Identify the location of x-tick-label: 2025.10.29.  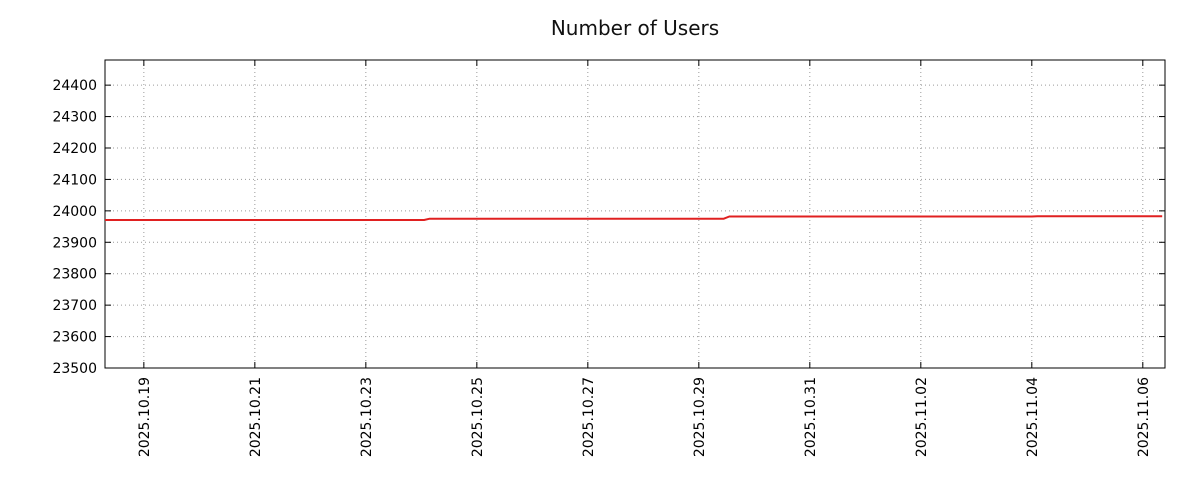
(700, 417).